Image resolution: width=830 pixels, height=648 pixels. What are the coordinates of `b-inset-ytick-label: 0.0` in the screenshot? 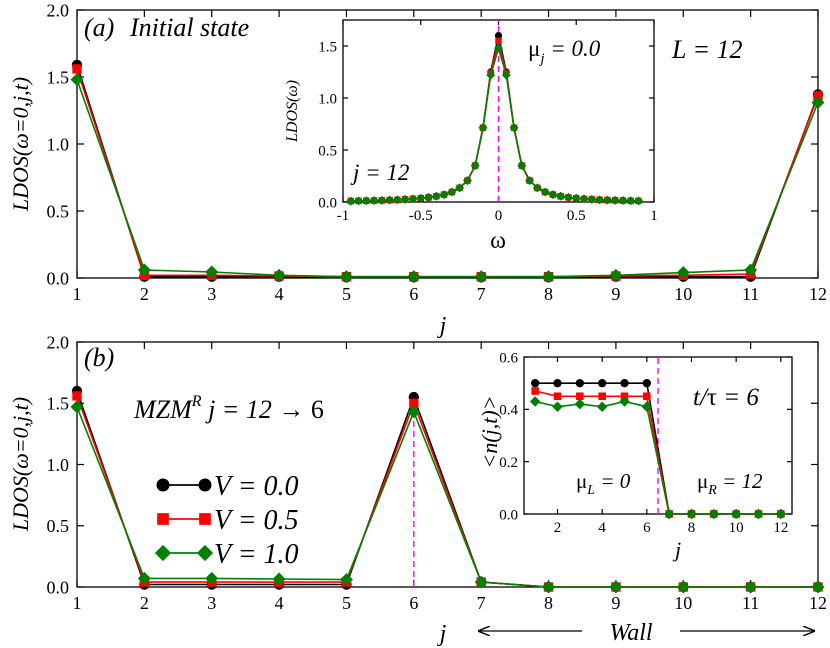 It's located at (508, 515).